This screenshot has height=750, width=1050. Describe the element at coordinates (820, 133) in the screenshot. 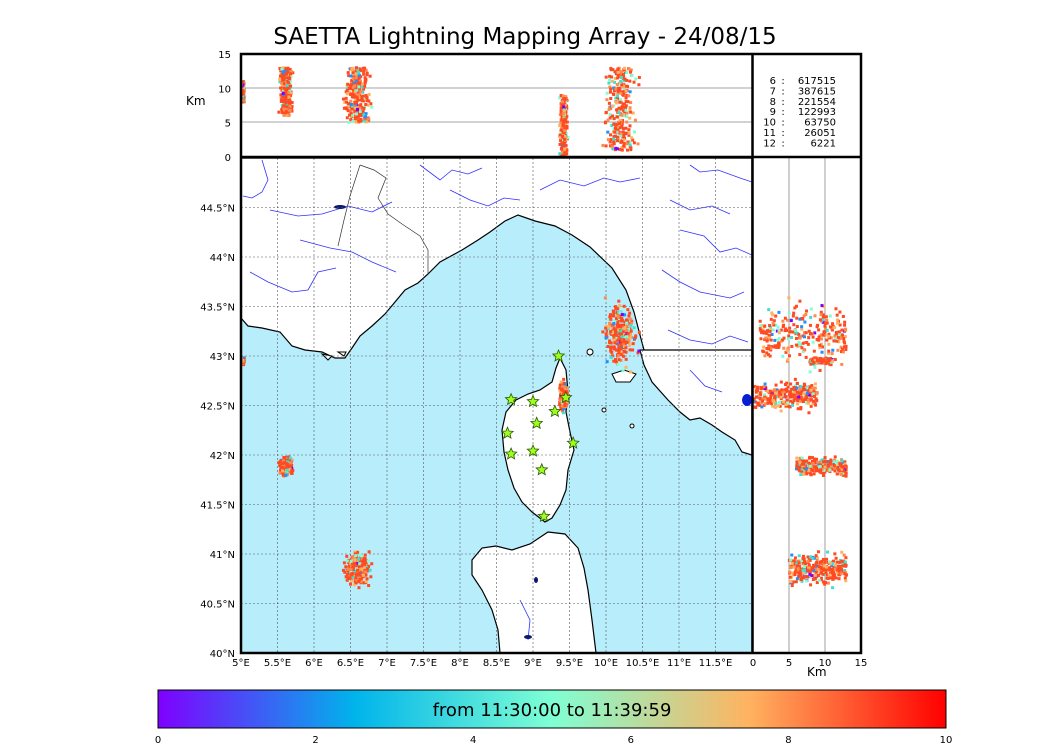

I see `stat-value: 26051` at that location.